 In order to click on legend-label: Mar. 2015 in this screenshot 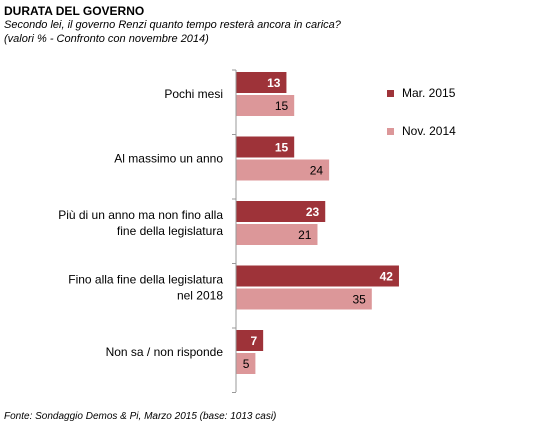, I will do `click(429, 93)`.